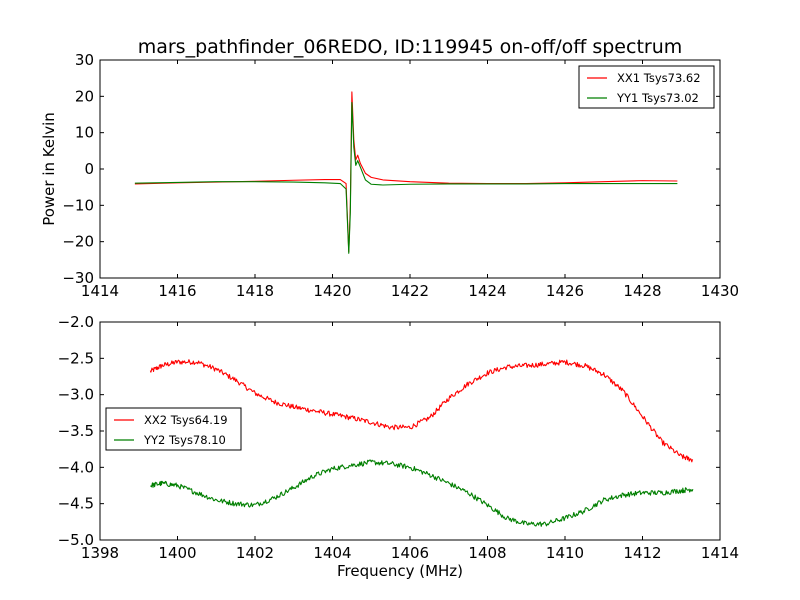 The width and height of the screenshot is (800, 600). I want to click on x-tick-label: 1400, so click(177, 553).